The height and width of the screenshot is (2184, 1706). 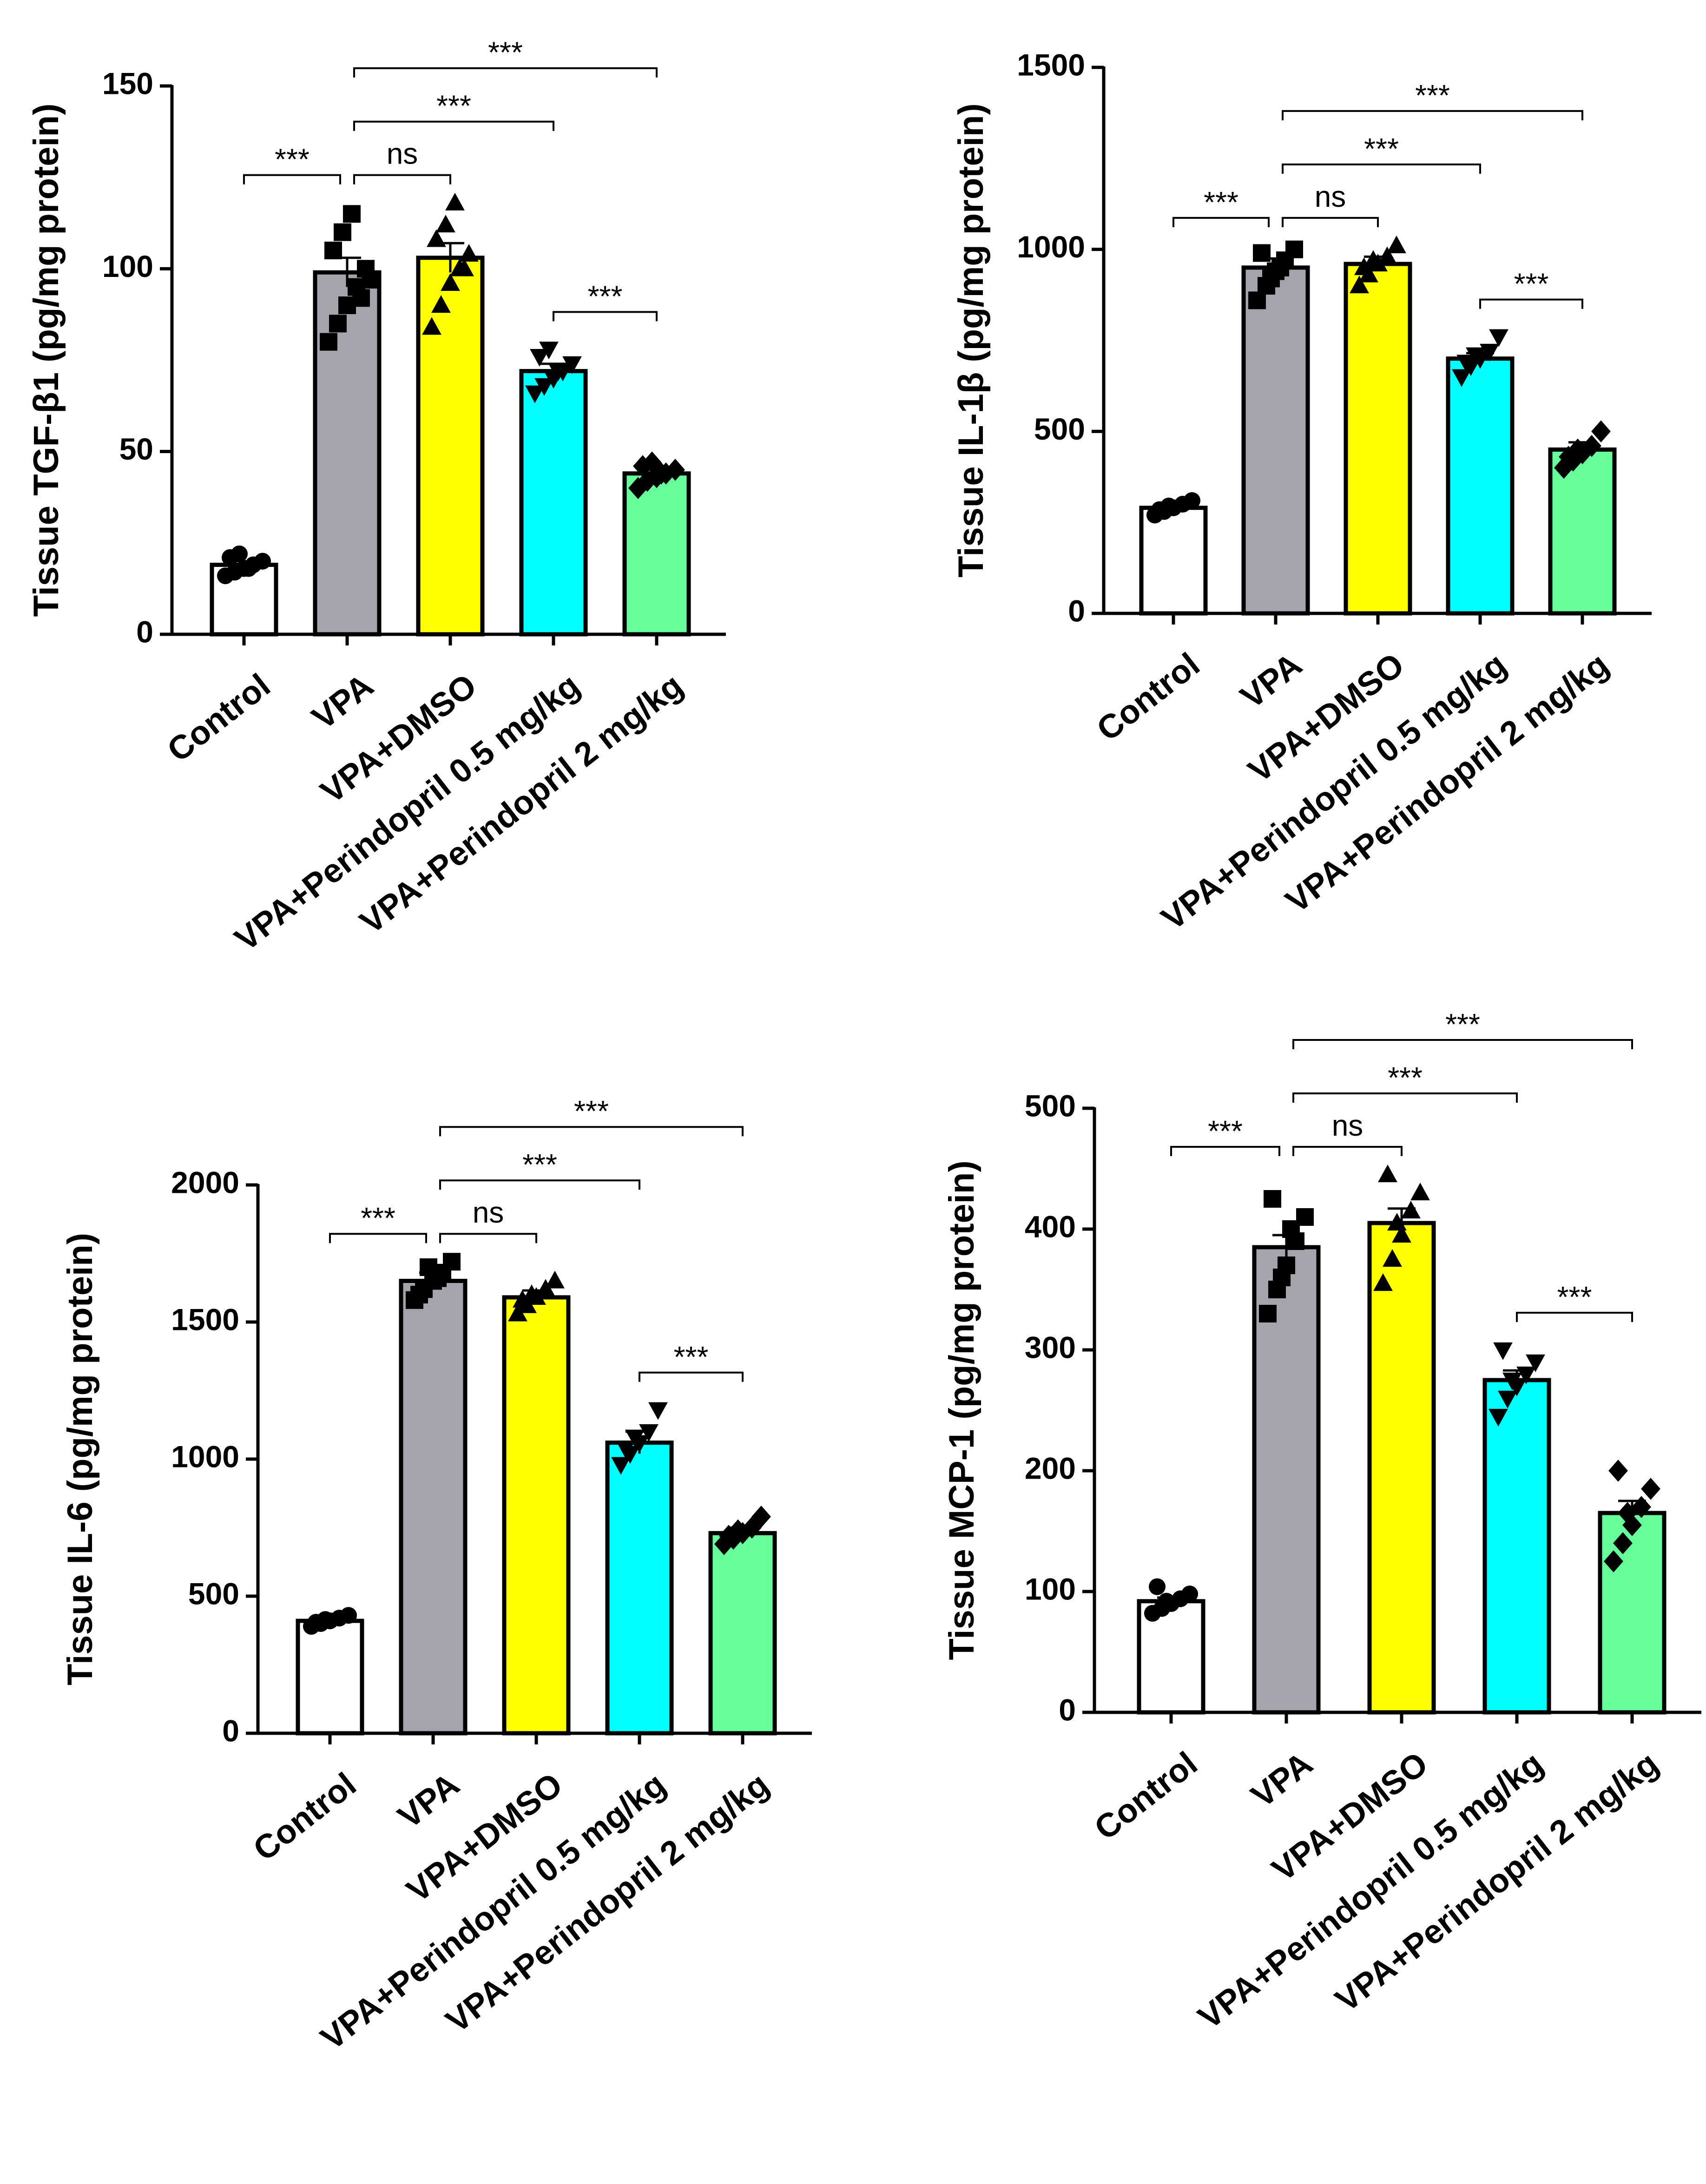 What do you see at coordinates (1050, 1347) in the screenshot?
I see `y-tick-label: 300` at bounding box center [1050, 1347].